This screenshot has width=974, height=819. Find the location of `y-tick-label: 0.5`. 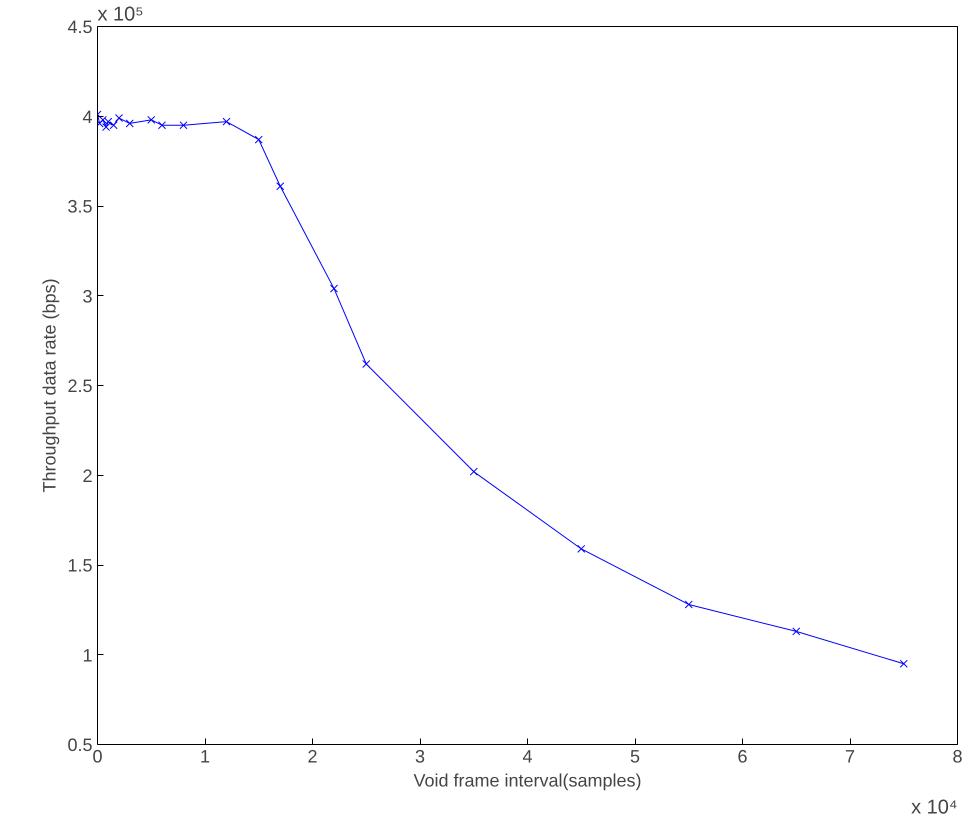

y-tick-label: 0.5 is located at coordinates (80, 745).